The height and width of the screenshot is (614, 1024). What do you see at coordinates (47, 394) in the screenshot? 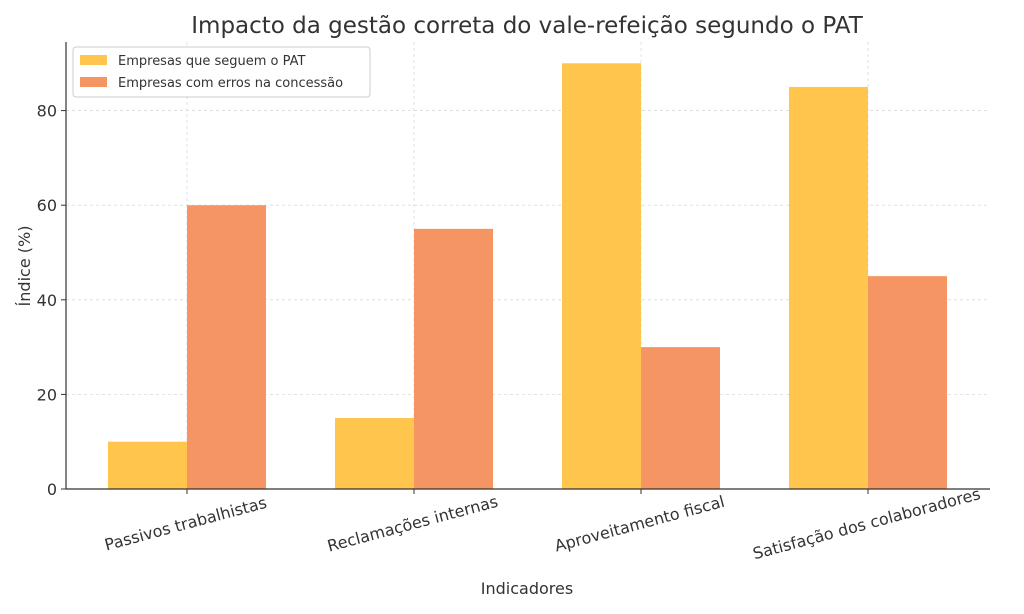
I see `y-tick-label: 20` at bounding box center [47, 394].